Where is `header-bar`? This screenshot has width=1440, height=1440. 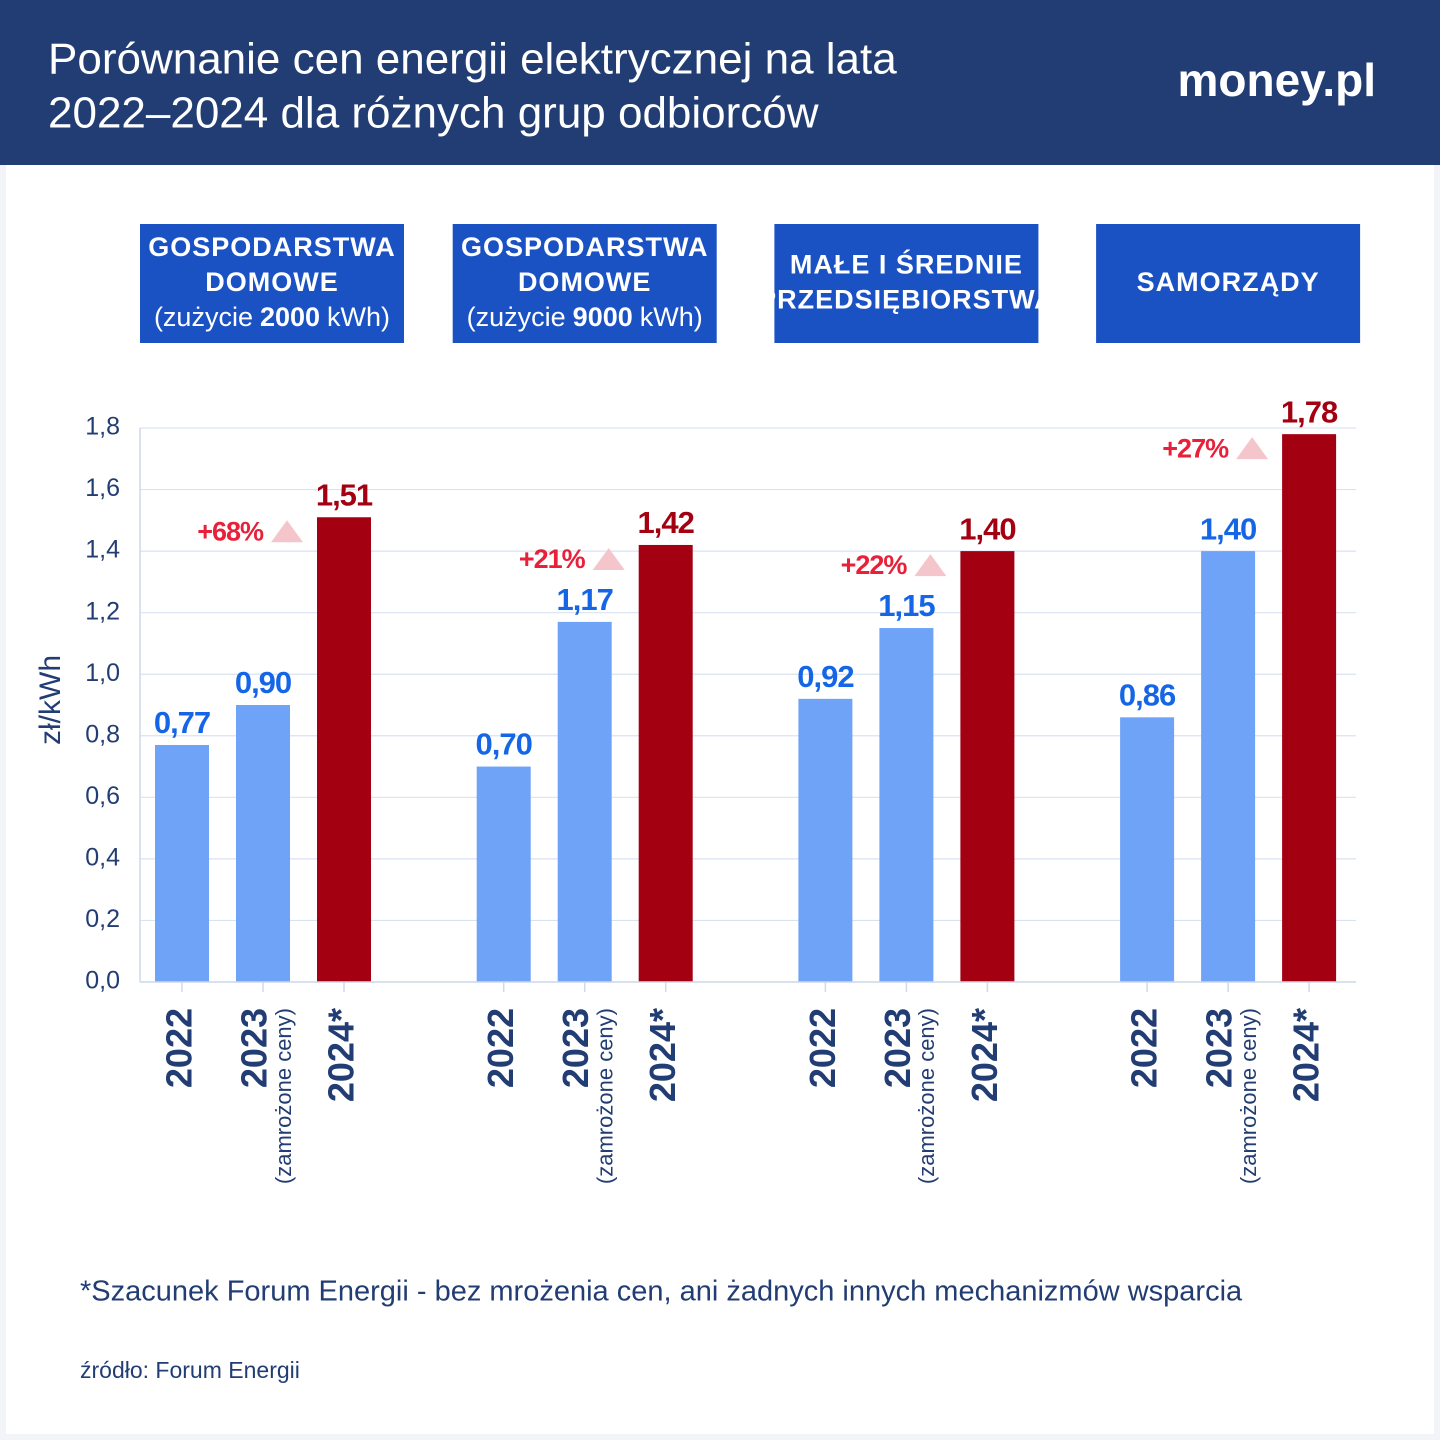
header-bar is located at coordinates (720, 82).